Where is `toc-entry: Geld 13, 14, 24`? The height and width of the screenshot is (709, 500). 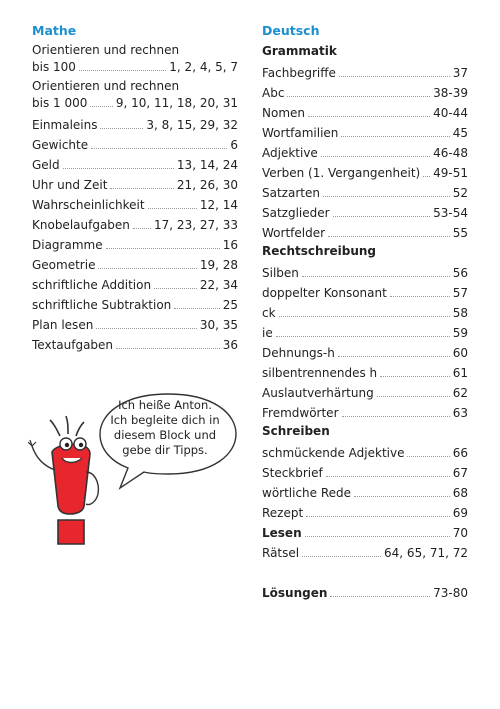 toc-entry: Geld 13, 14, 24 is located at coordinates (135, 163).